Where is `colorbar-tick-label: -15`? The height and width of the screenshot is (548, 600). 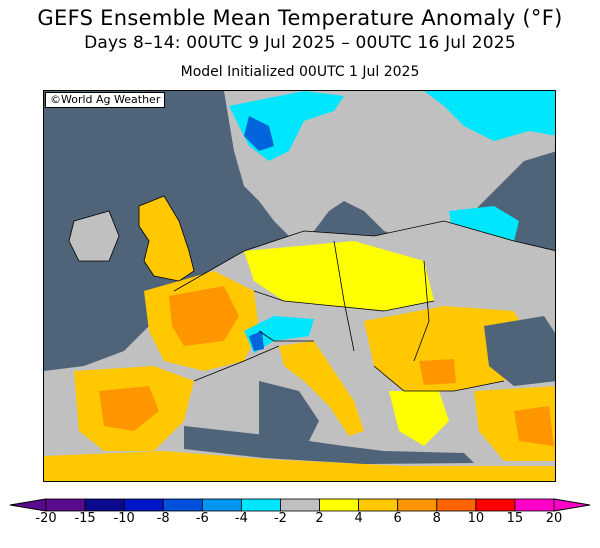
colorbar-tick-label: -15 is located at coordinates (85, 518).